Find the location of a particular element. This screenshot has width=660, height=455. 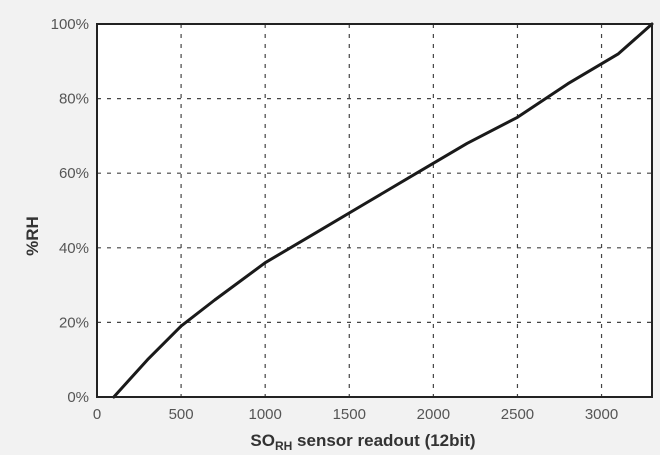

x-tick-label: 0 is located at coordinates (97, 414).